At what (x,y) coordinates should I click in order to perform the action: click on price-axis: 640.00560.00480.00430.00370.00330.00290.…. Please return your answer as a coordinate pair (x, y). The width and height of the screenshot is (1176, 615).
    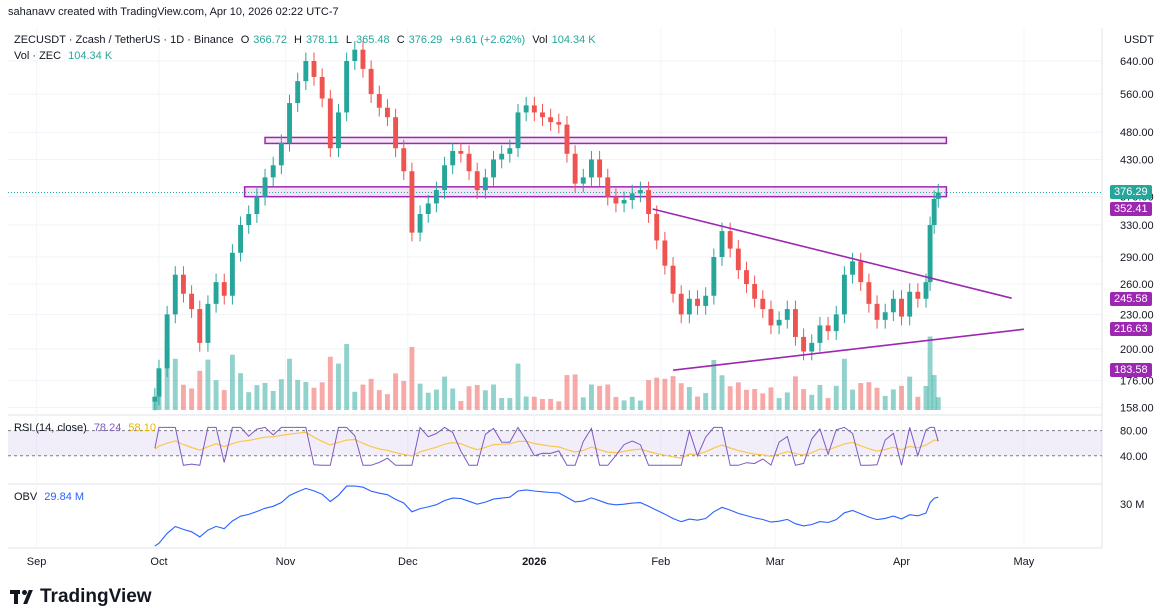
    Looking at the image, I should click on (1137, 235).